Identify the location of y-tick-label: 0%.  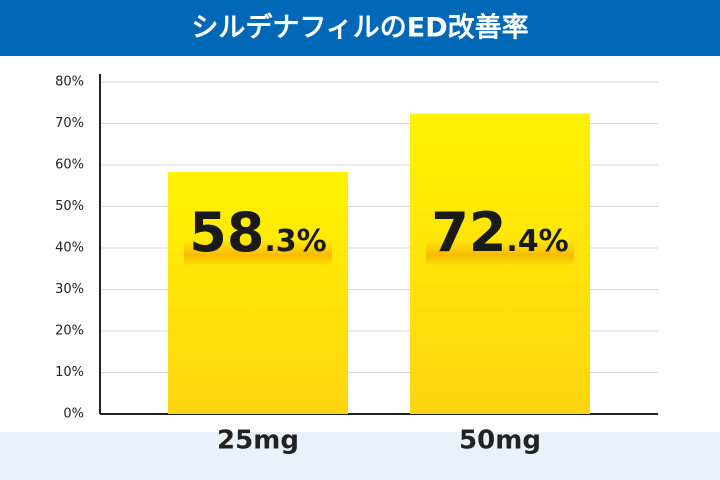
(73, 414).